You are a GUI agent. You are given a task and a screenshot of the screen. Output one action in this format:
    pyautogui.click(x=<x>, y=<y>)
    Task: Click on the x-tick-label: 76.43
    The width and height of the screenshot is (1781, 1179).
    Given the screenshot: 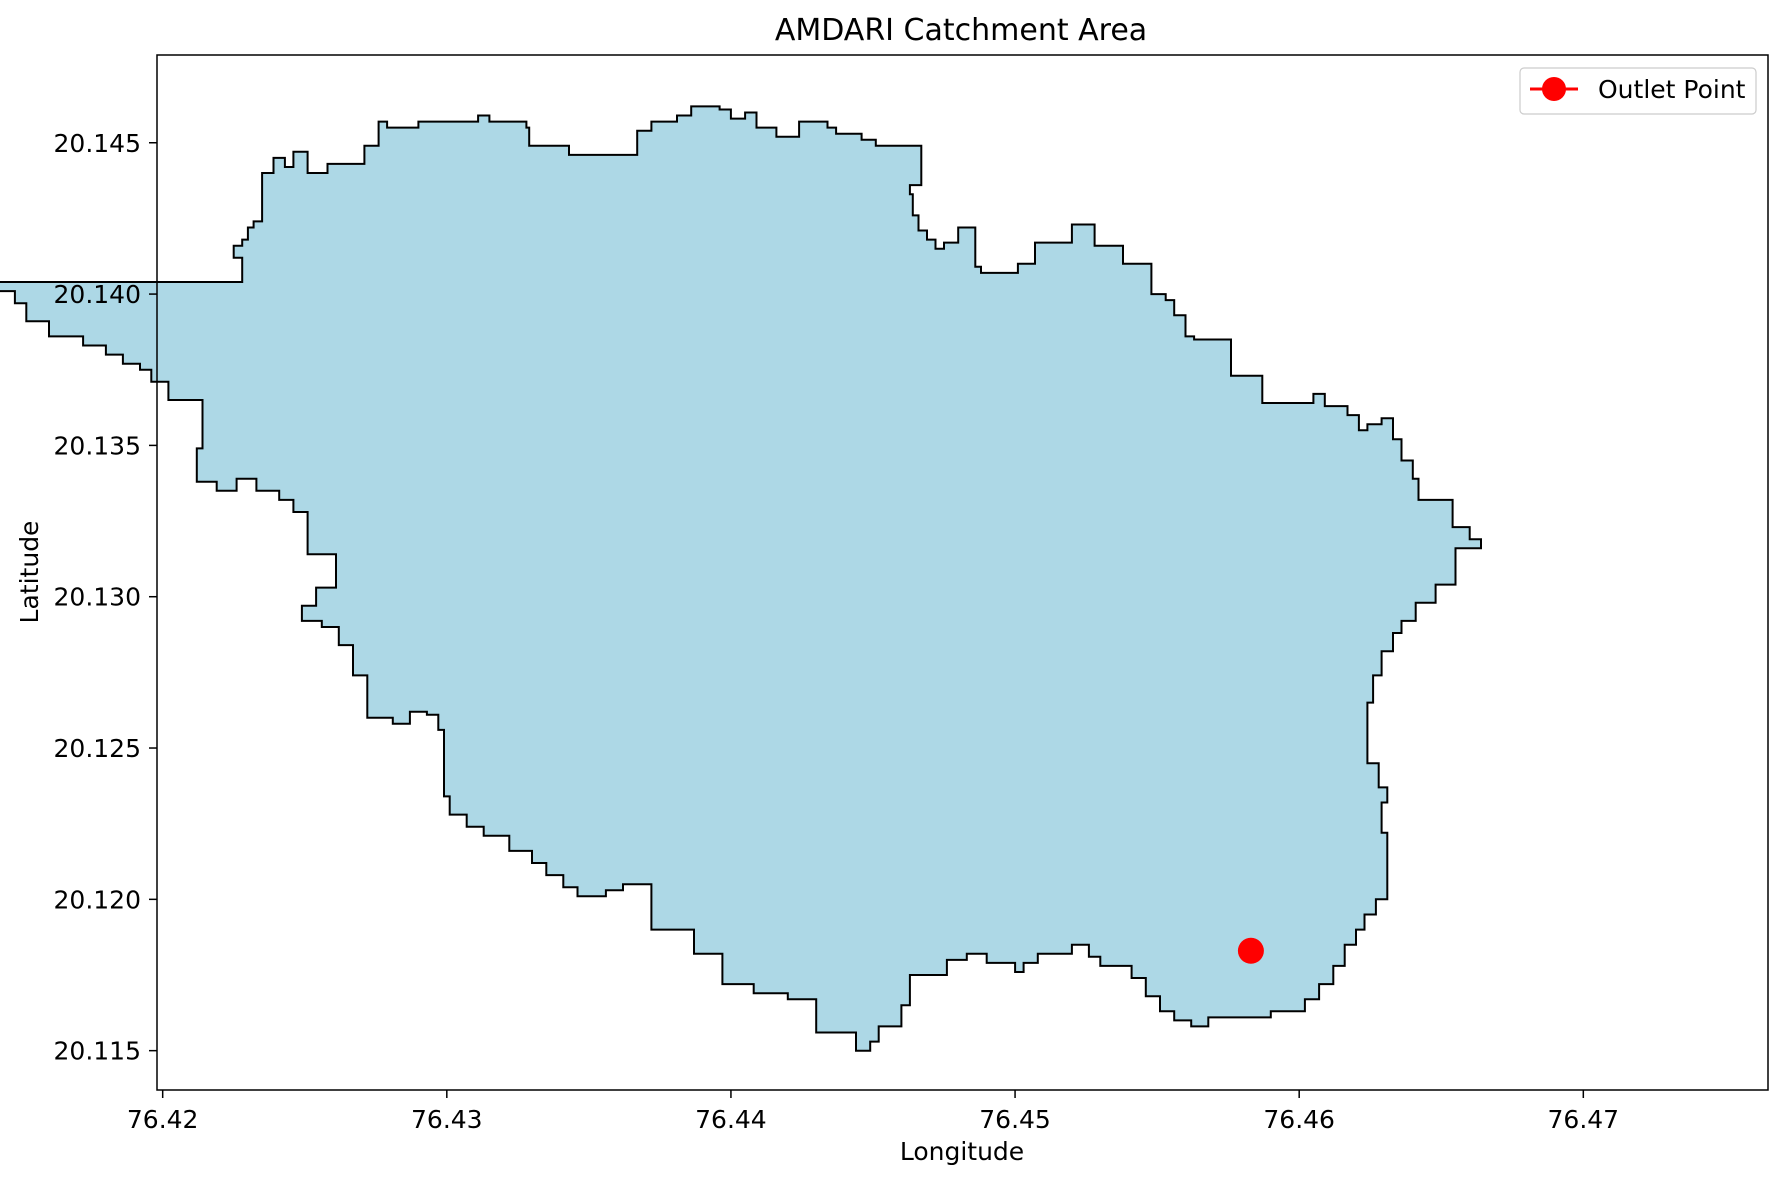 What is the action you would take?
    pyautogui.click(x=447, y=1119)
    